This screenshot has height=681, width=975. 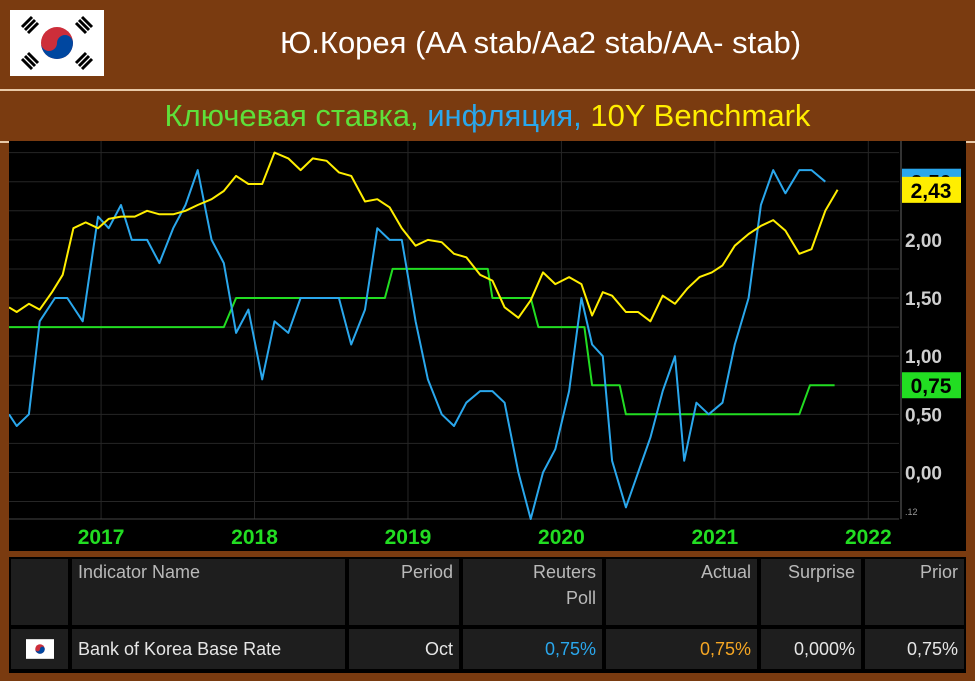 What do you see at coordinates (101, 537) in the screenshot?
I see `x-tick-label: 2017` at bounding box center [101, 537].